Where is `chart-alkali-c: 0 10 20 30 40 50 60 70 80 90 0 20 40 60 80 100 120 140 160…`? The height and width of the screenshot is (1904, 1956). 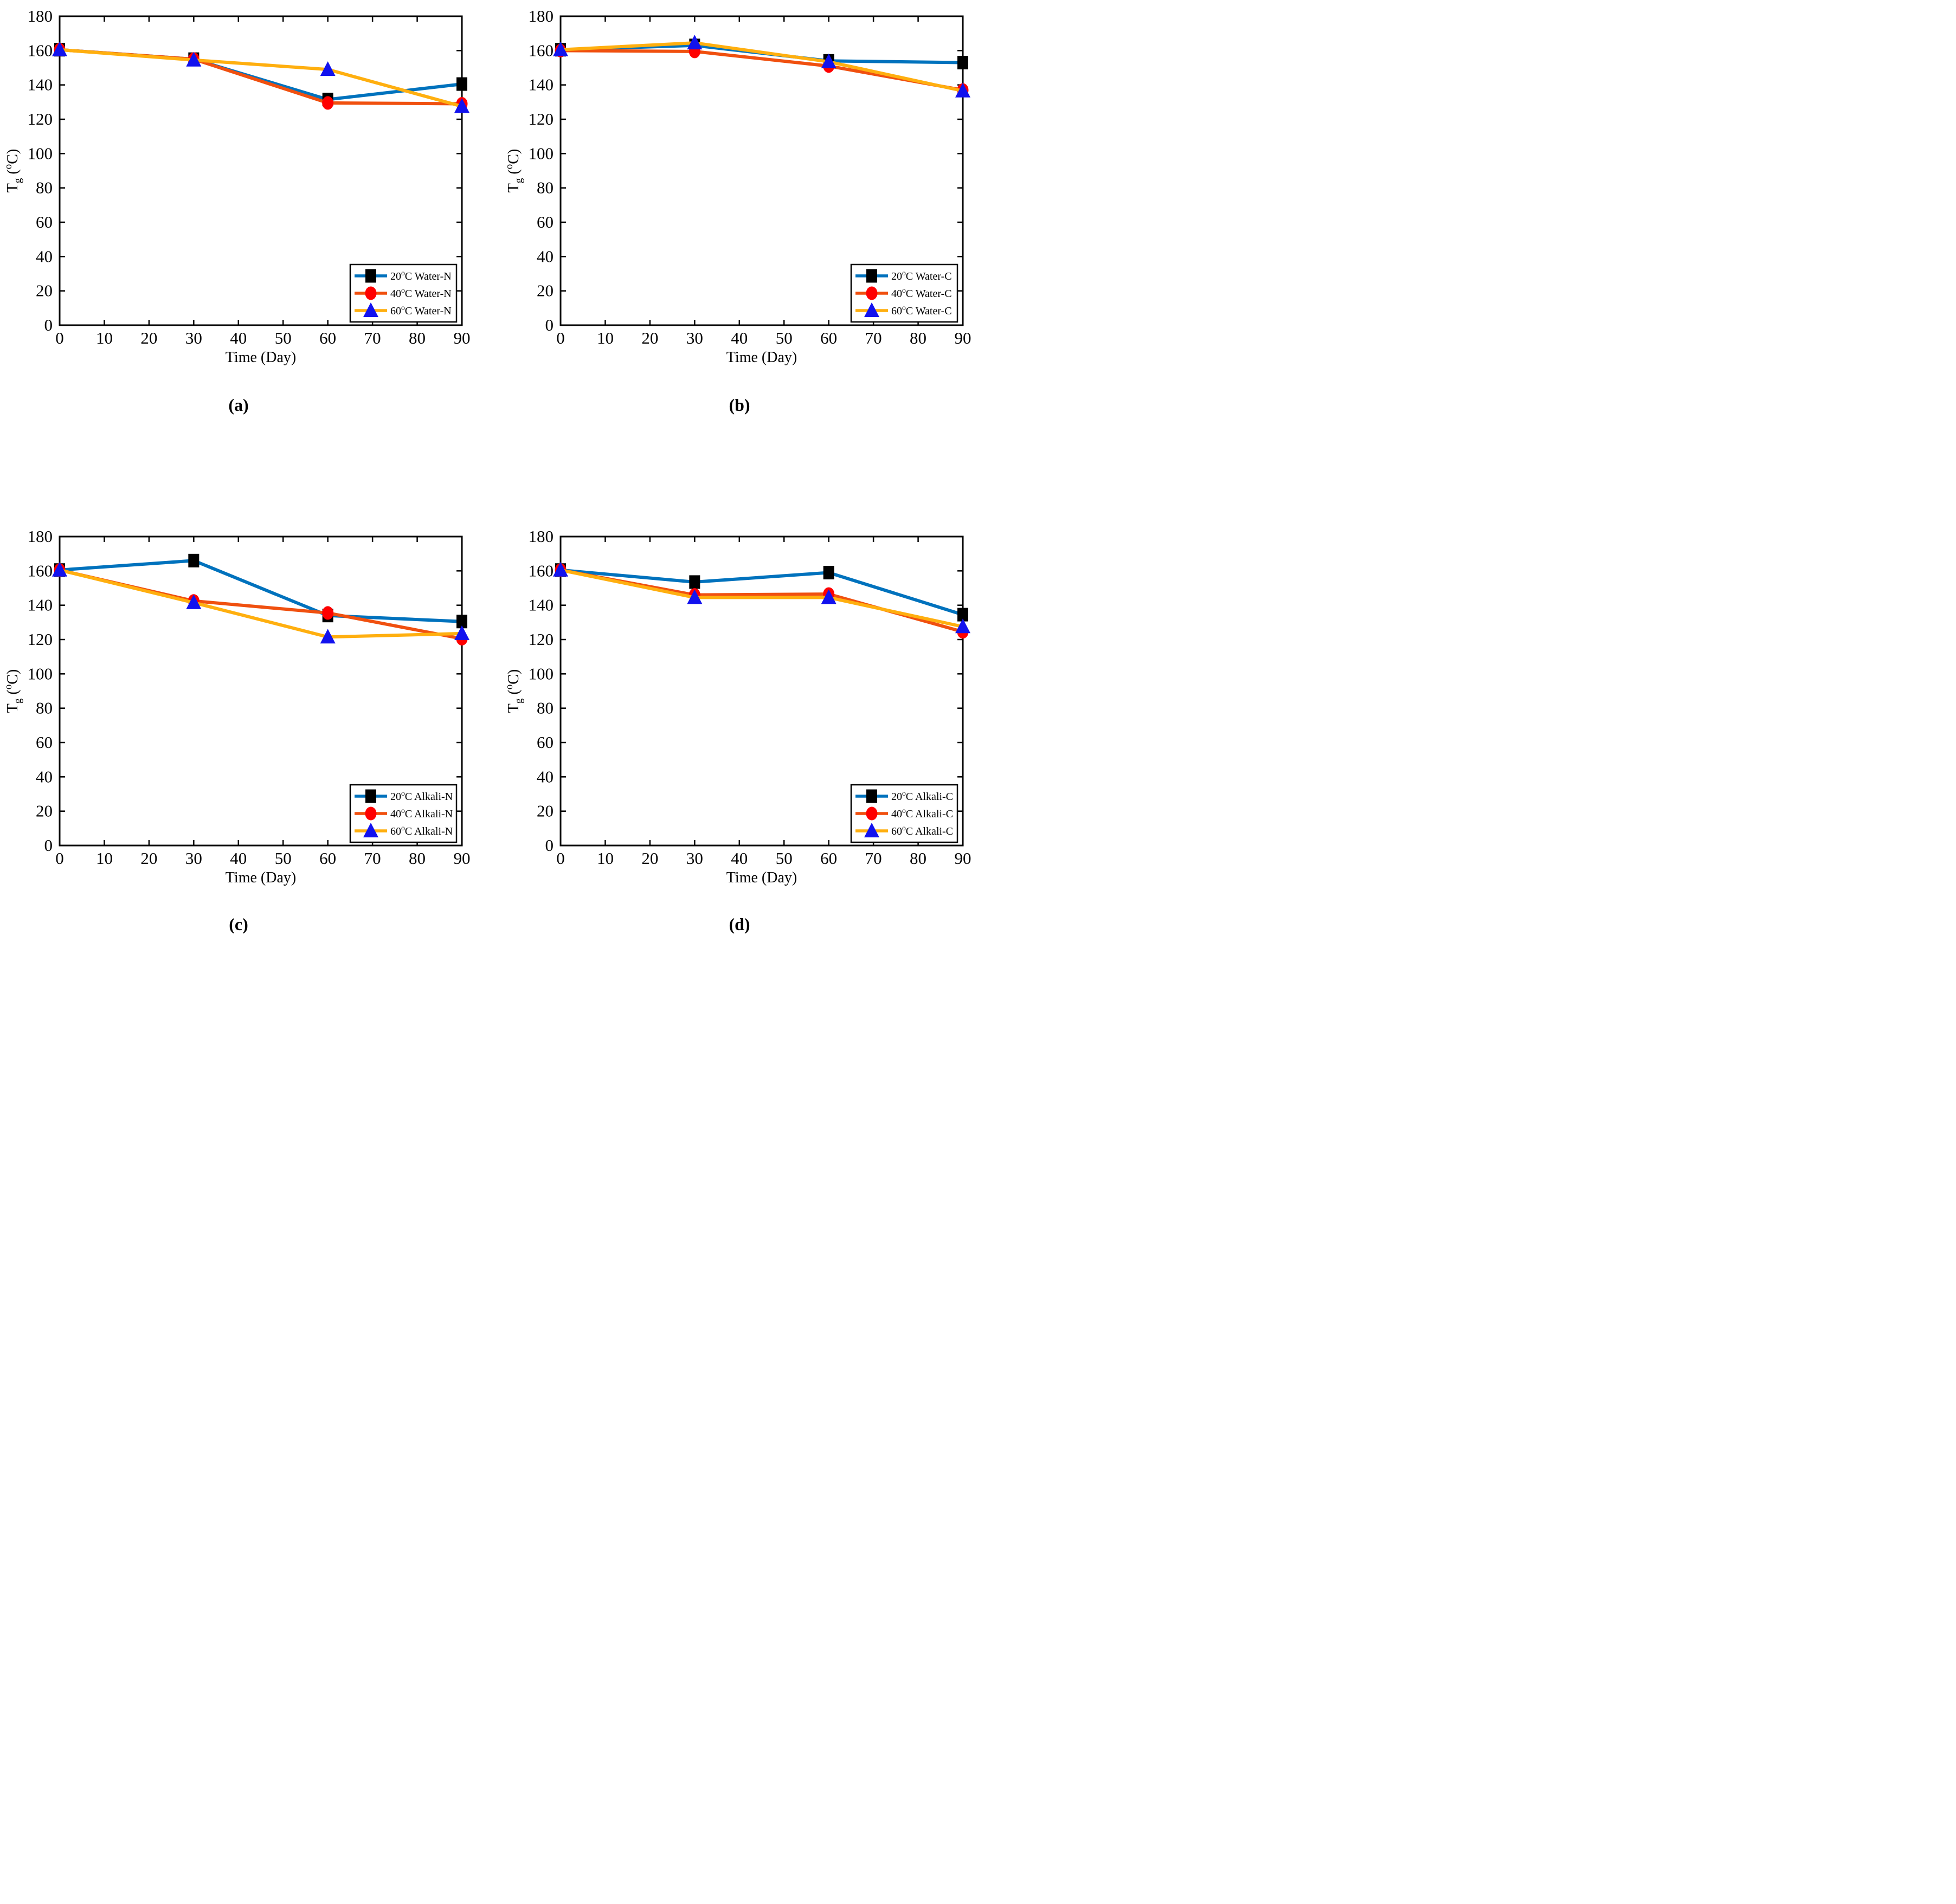 chart-alkali-c: 0 10 20 30 40 50 60 70 80 90 0 20 40 60 80 100 120 140 160… is located at coordinates (737, 706).